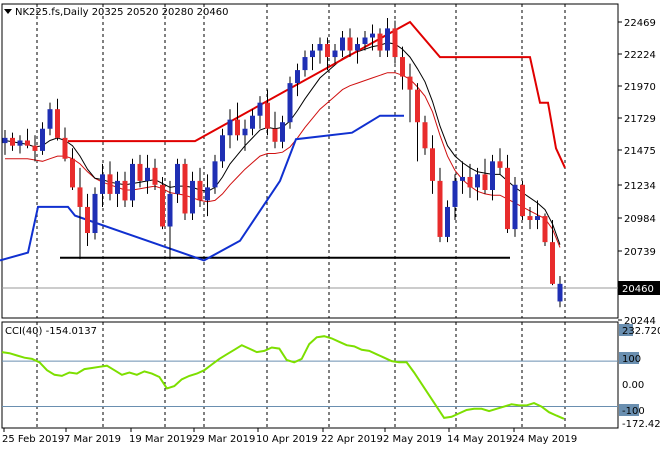 The width and height of the screenshot is (660, 450). What do you see at coordinates (640, 151) in the screenshot?
I see `y-tick-label: 21475` at bounding box center [640, 151].